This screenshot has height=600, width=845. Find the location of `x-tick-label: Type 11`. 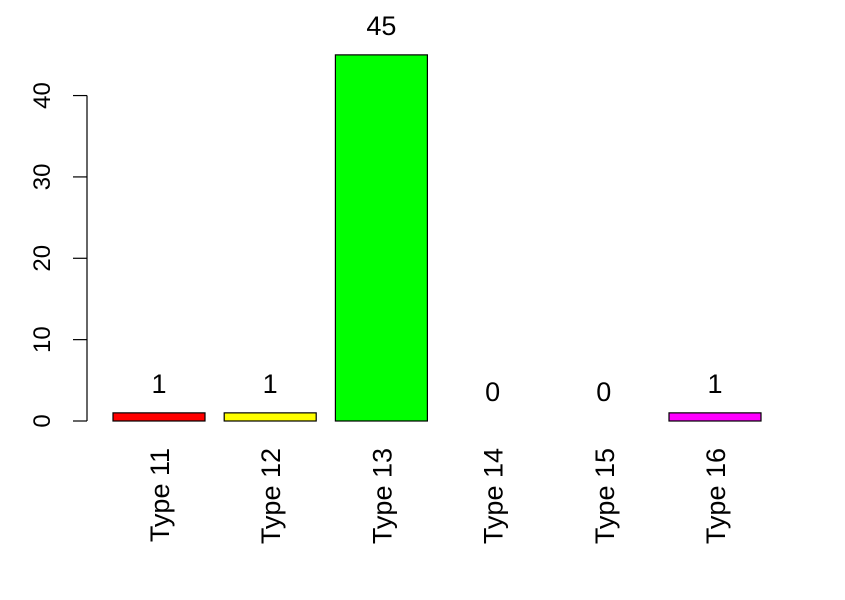

x-tick-label: Type 11 is located at coordinates (160, 495).